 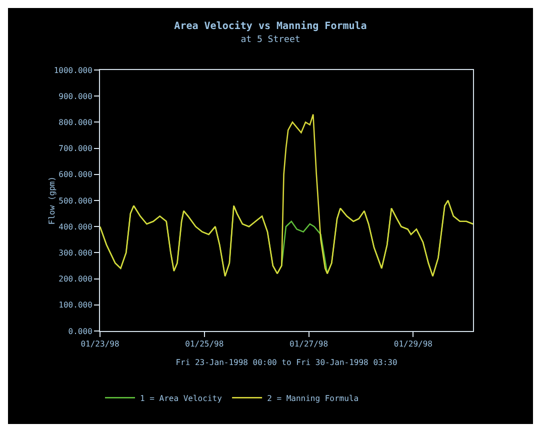 I want to click on y-tick-label: 0.000, so click(x=80, y=331).